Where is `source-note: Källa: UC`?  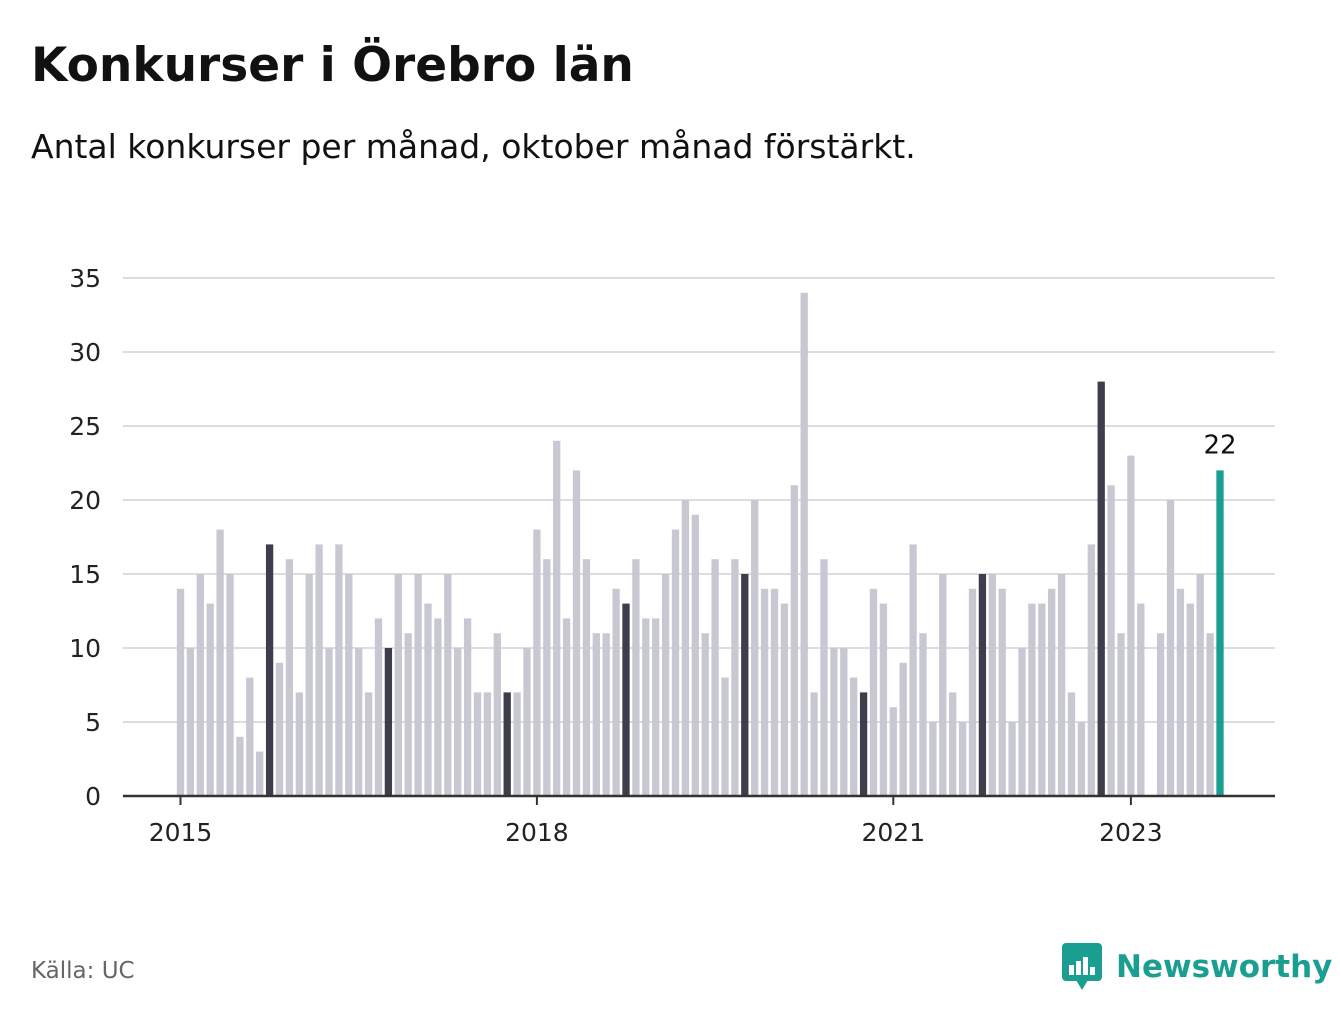 source-note: Källa: UC is located at coordinates (83, 971).